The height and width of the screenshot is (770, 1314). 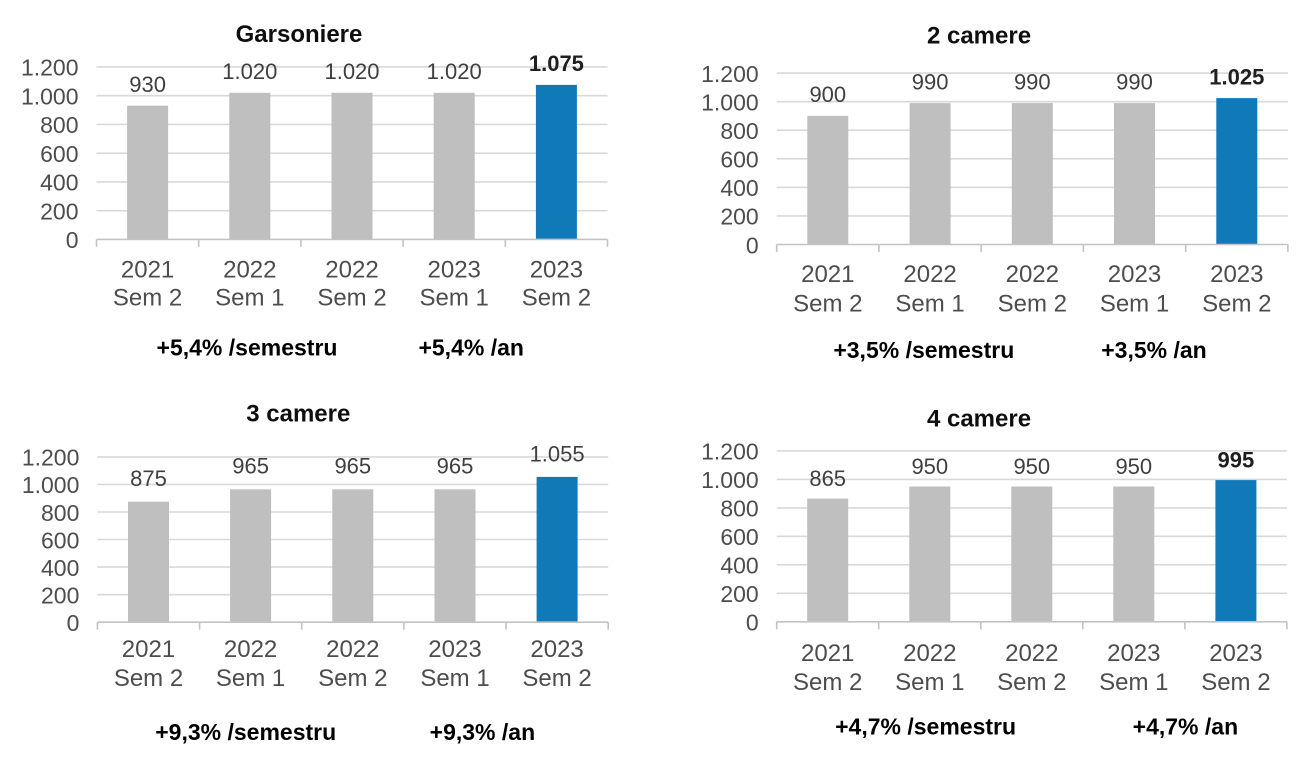 I want to click on svg-text: +5,4% /semestru, so click(x=247, y=348).